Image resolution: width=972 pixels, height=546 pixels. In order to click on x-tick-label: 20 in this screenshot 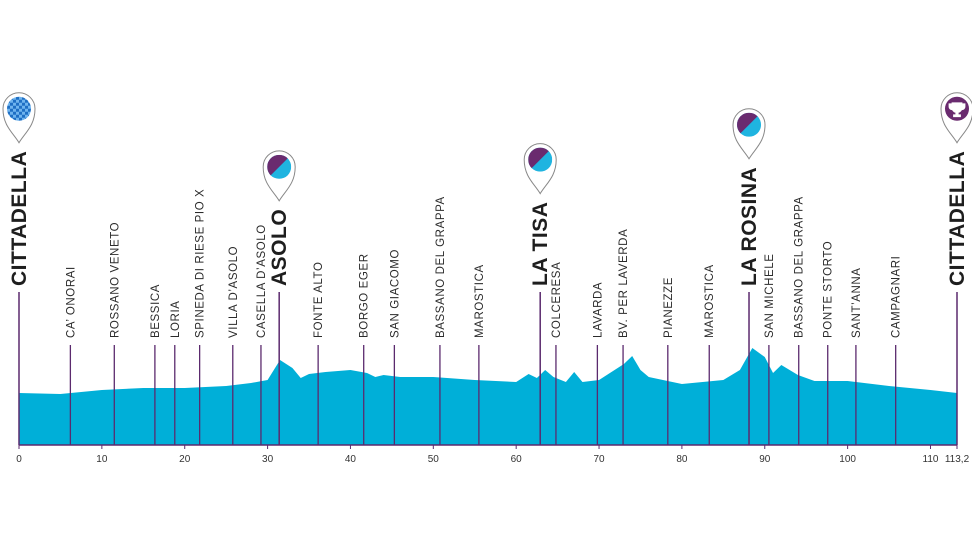, I will do `click(185, 459)`.